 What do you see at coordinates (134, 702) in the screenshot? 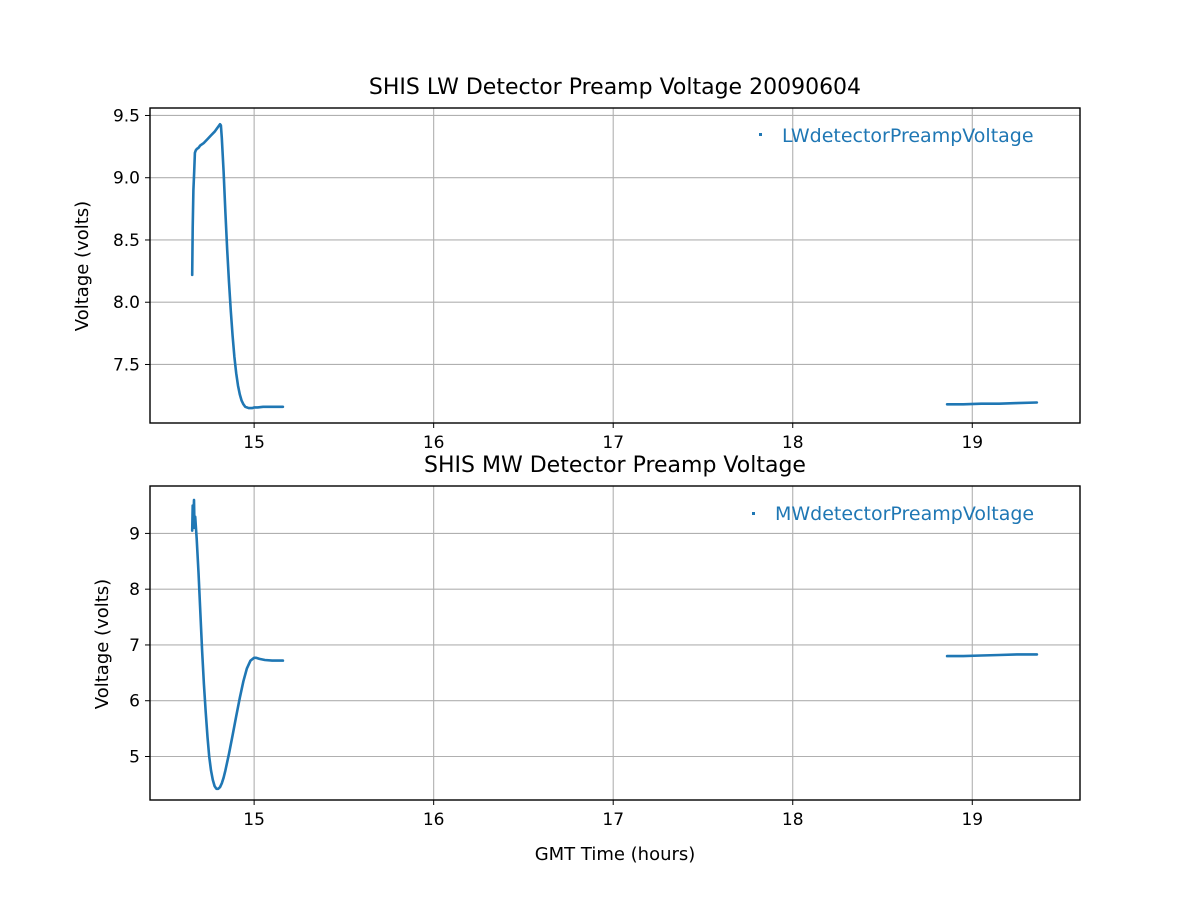
I see `mw-y-tick-label: 6` at bounding box center [134, 702].